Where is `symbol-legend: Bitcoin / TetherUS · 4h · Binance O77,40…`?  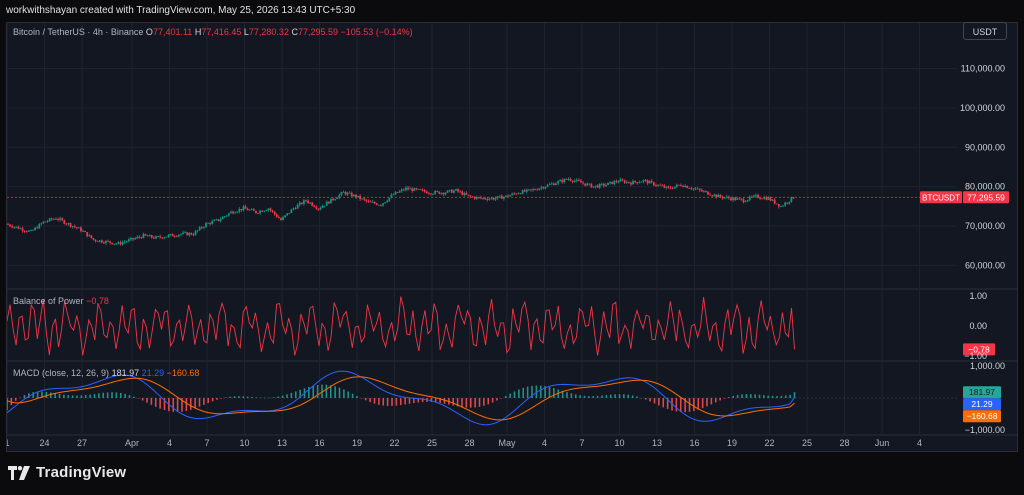 symbol-legend: Bitcoin / TetherUS · 4h · Binance O77,40… is located at coordinates (213, 32).